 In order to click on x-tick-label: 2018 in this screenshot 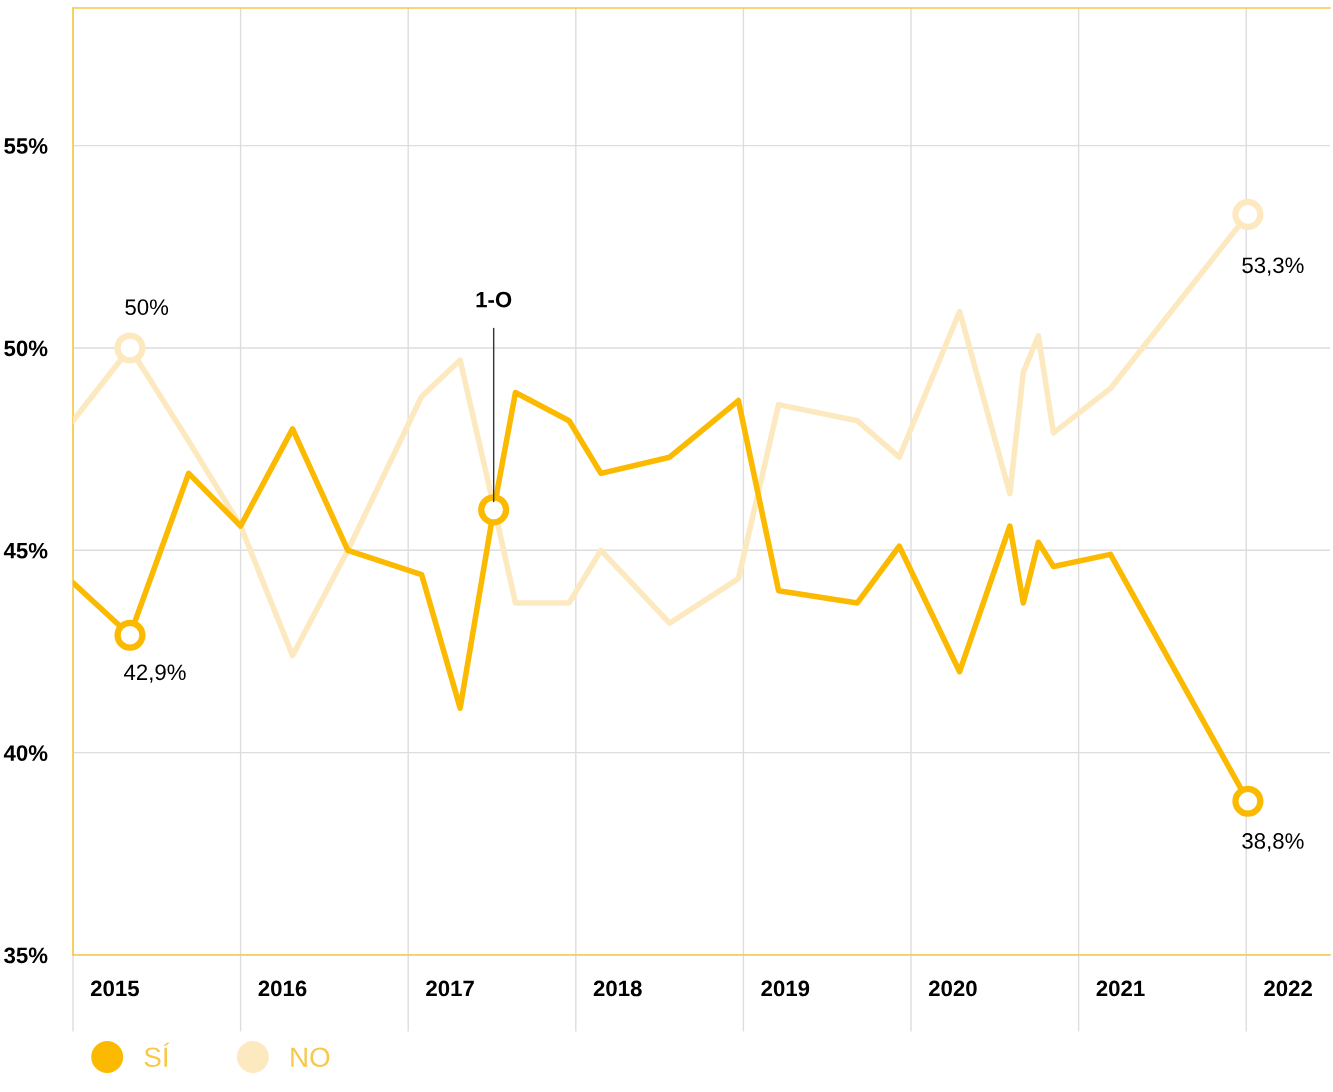, I will do `click(617, 988)`.